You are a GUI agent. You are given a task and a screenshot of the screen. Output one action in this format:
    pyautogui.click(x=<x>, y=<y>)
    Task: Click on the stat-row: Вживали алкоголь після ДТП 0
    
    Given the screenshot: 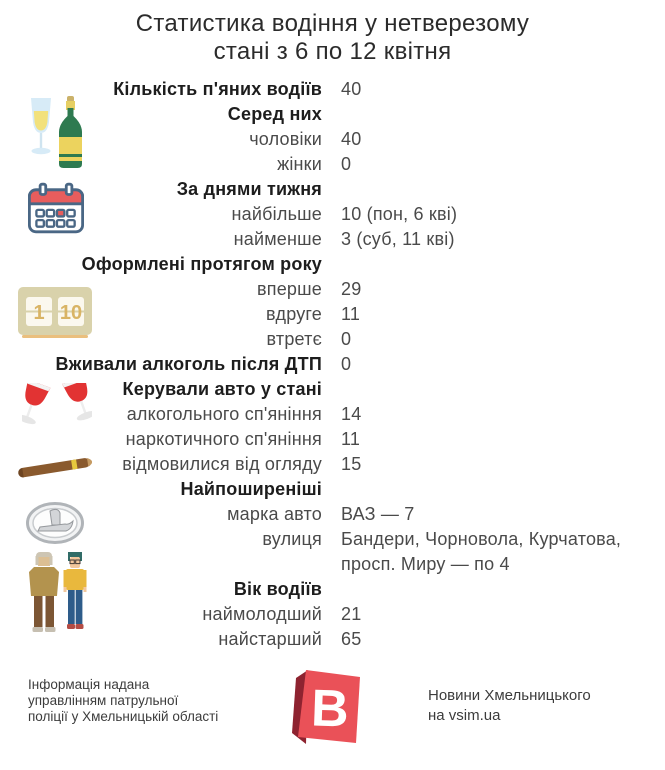 What is the action you would take?
    pyautogui.click(x=332, y=364)
    